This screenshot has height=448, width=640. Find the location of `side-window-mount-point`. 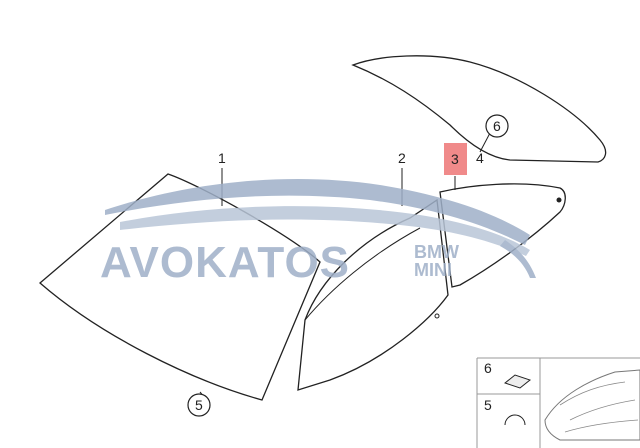

side-window-mount-point is located at coordinates (559, 200).